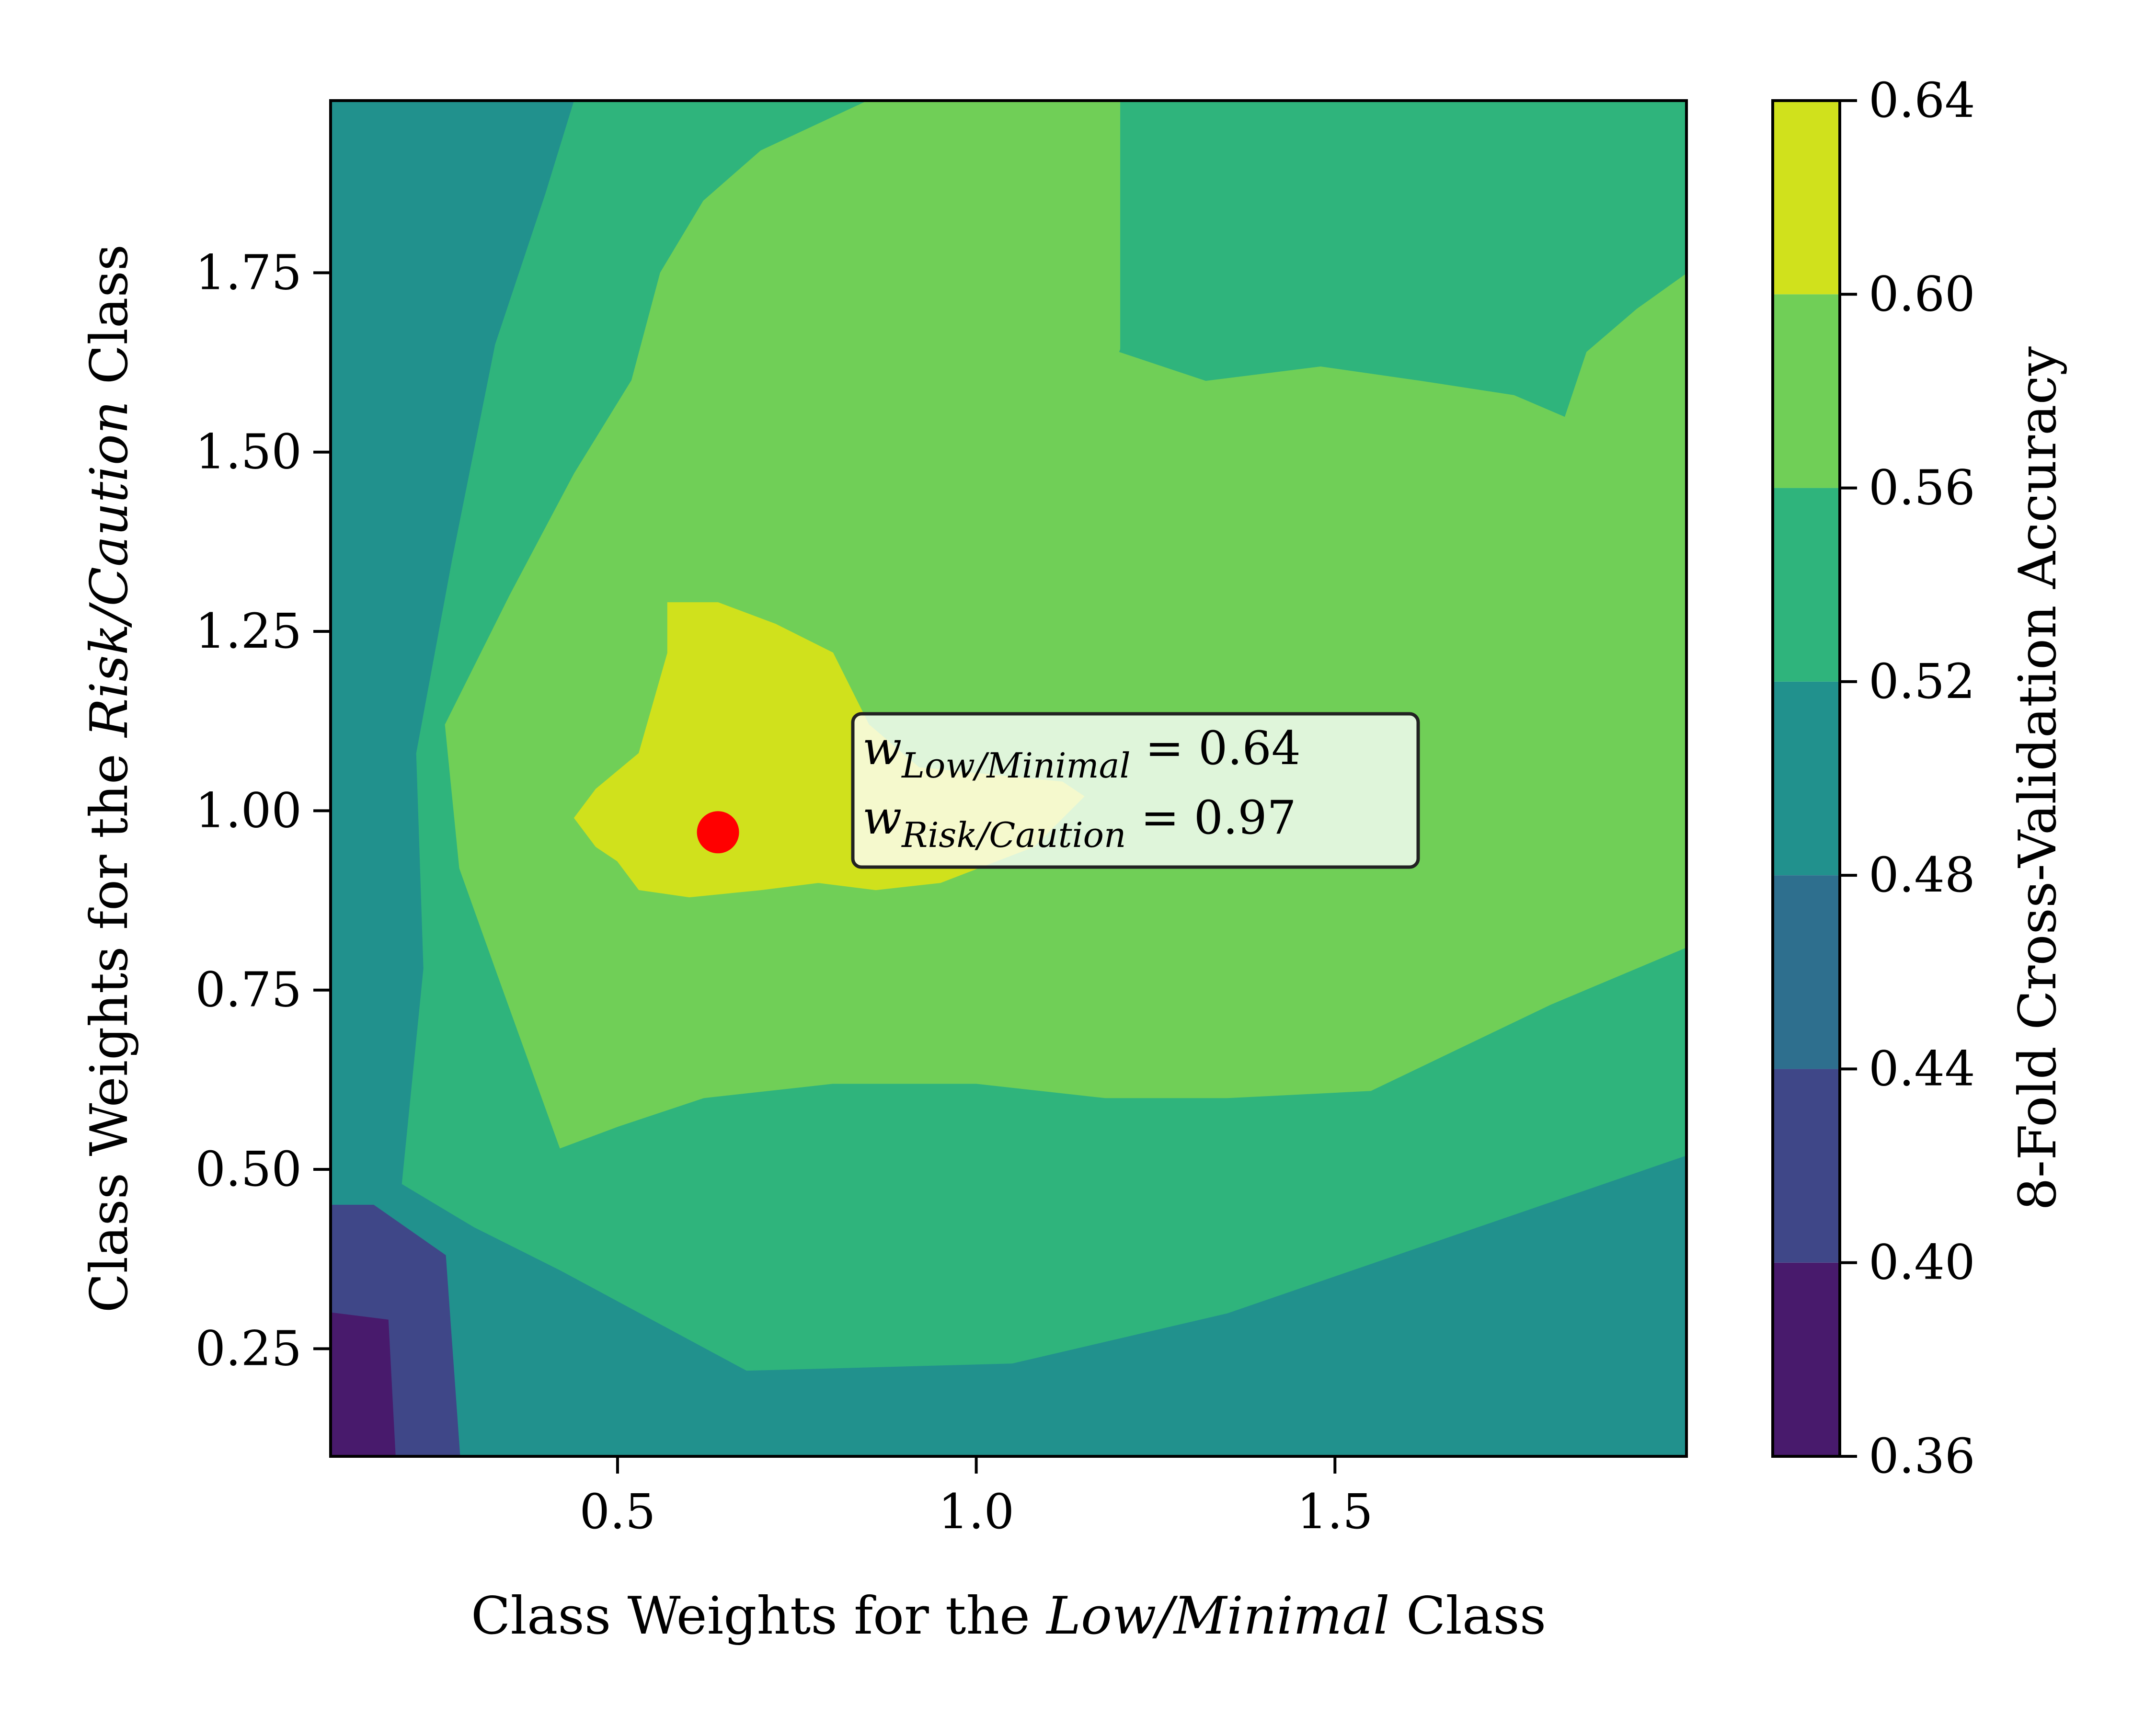  I want to click on y-tick-label-2: 0.75, so click(248, 990).